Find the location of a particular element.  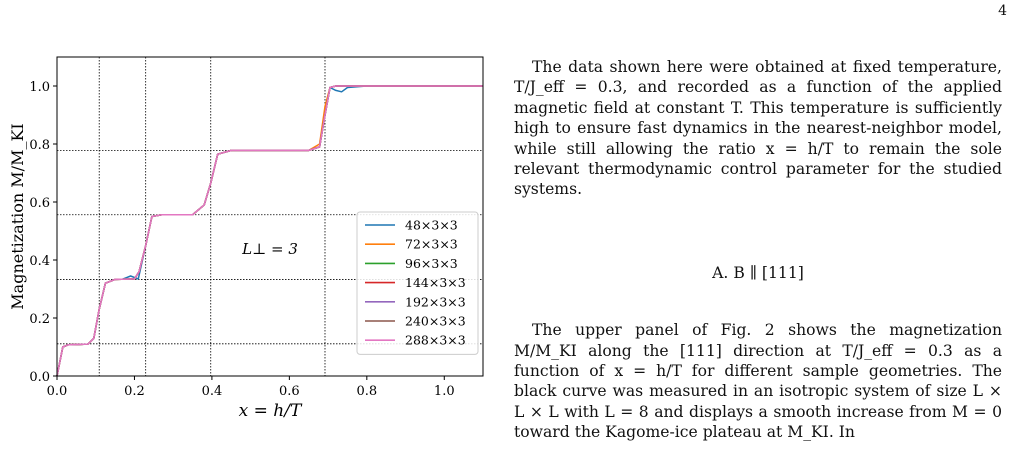

x-tick-label: 0.4 is located at coordinates (212, 391).